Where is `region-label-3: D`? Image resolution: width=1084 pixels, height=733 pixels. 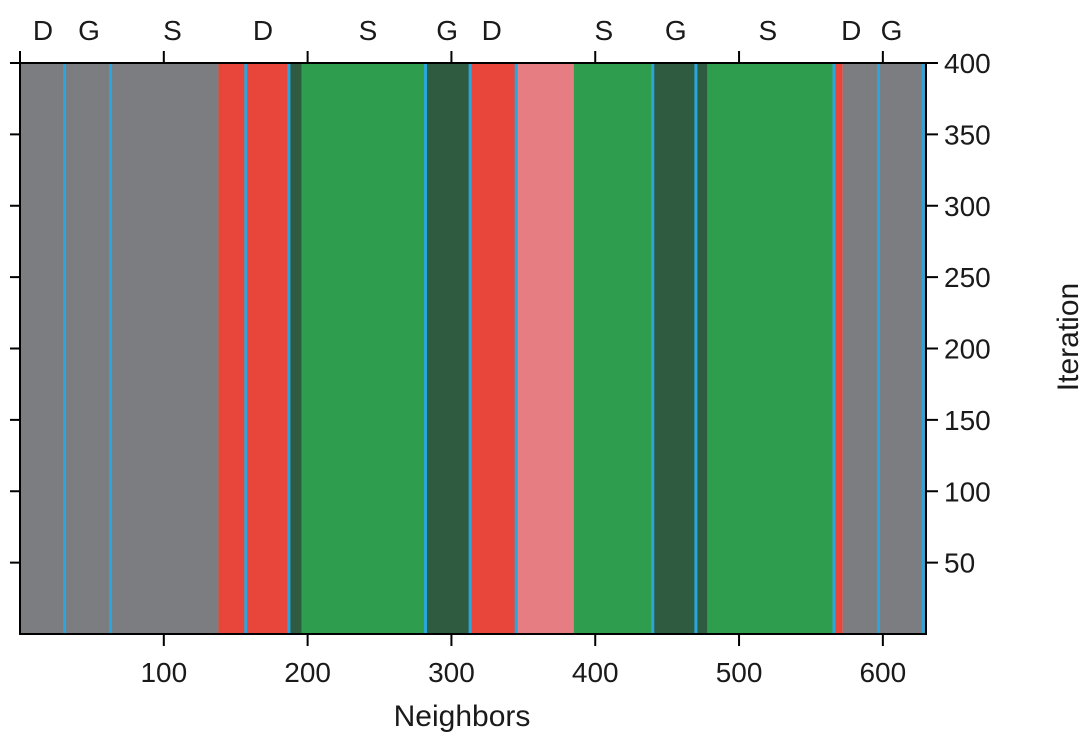 region-label-3: D is located at coordinates (263, 30).